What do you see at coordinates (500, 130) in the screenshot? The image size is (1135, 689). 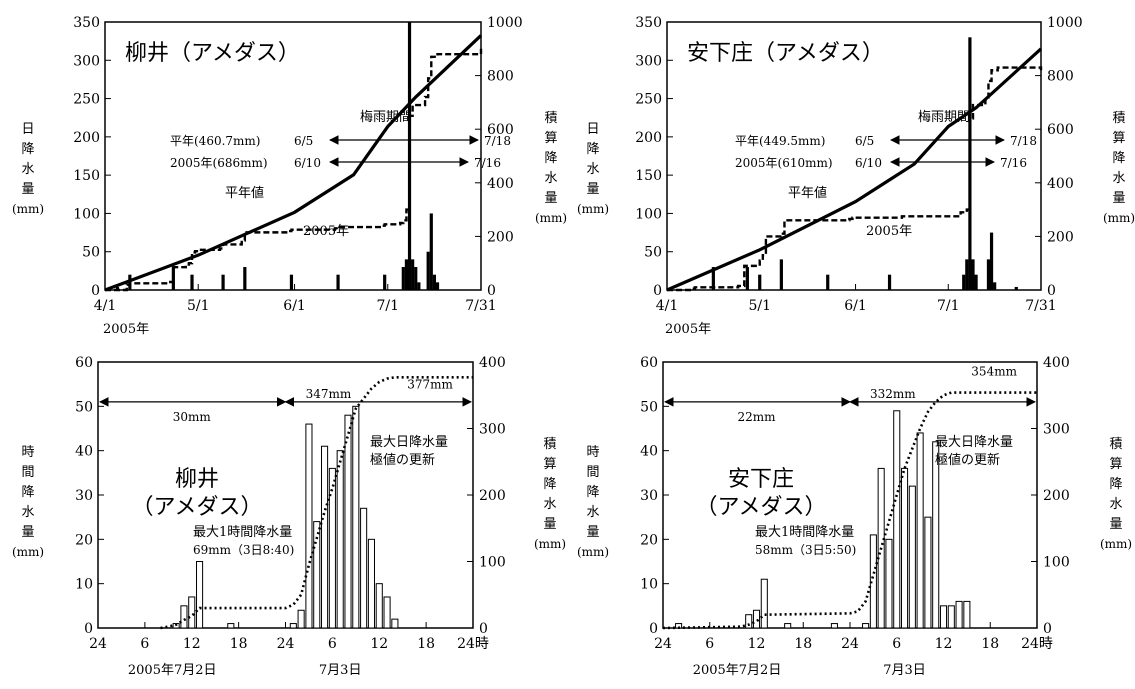 I see `y-right-tick-label: 600` at bounding box center [500, 130].